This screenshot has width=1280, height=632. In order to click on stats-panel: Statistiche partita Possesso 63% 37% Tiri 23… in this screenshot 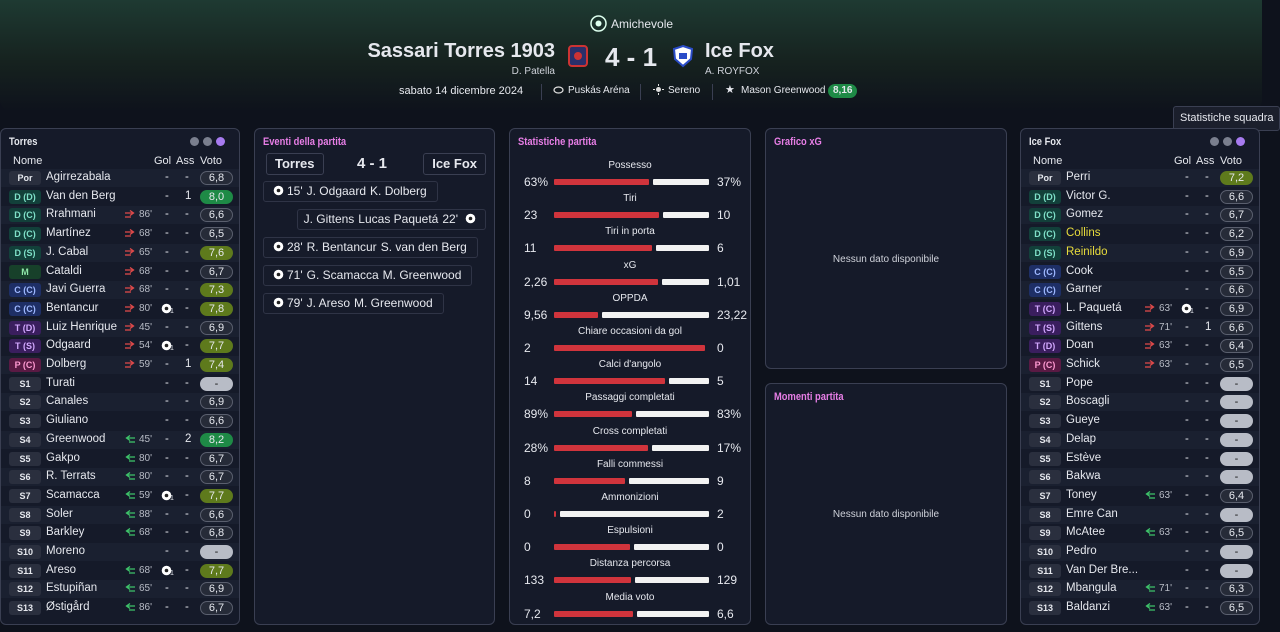, I will do `click(630, 376)`.